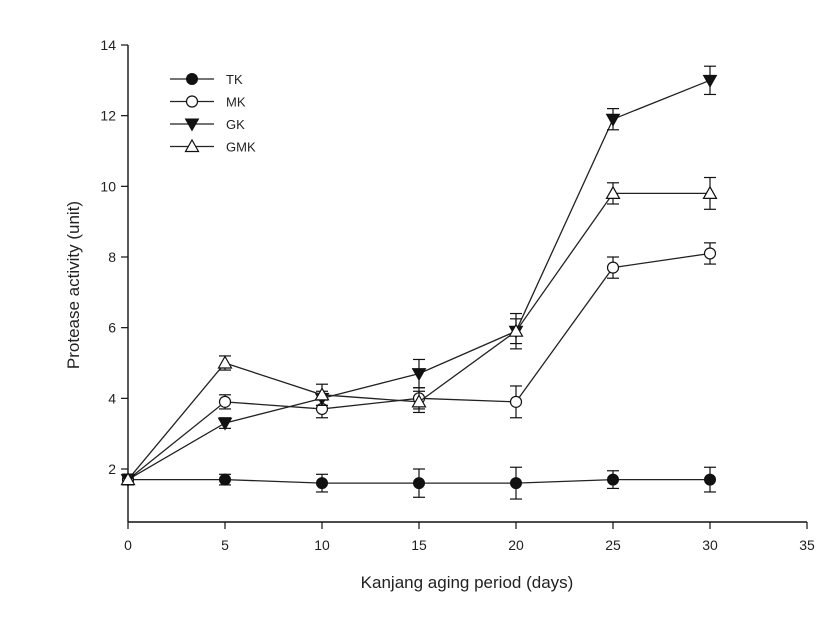 This screenshot has width=827, height=623. What do you see at coordinates (710, 545) in the screenshot?
I see `x-tick-label: 30` at bounding box center [710, 545].